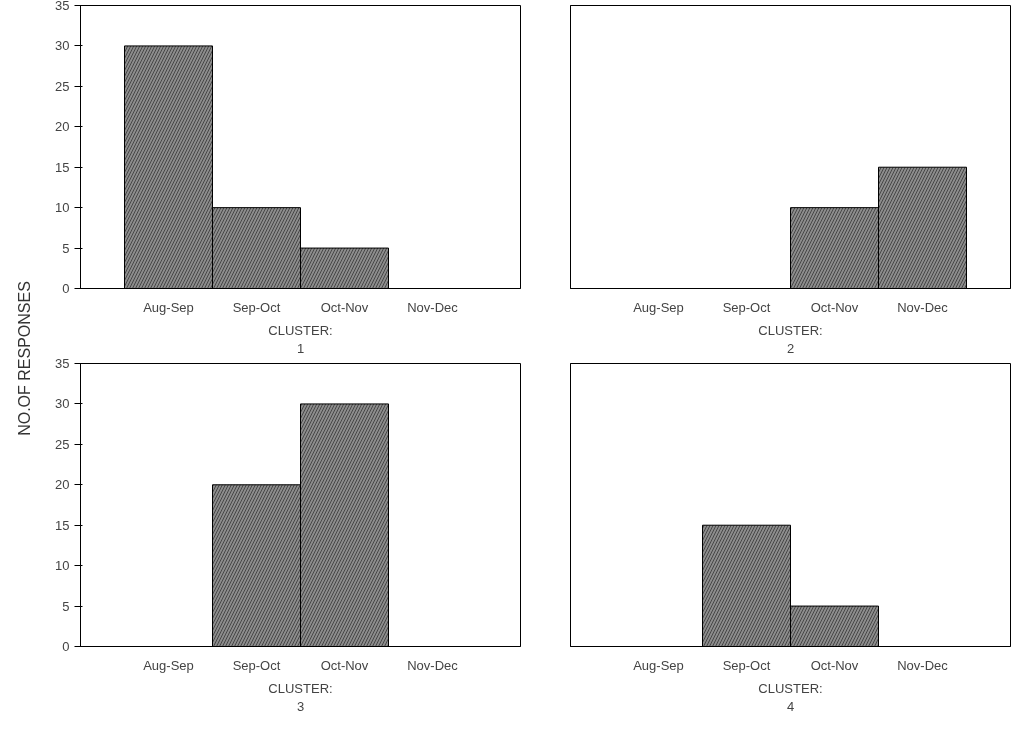 The image size is (1035, 732). What do you see at coordinates (300, 339) in the screenshot?
I see `x-axis-title: CLUSTER: 1` at bounding box center [300, 339].